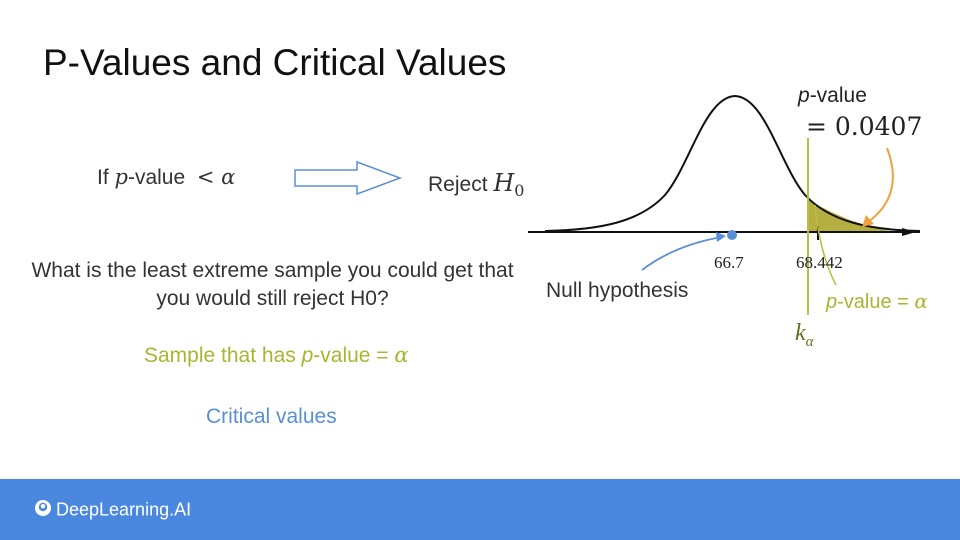  I want to click on reject-h0: Reject H0, so click(476, 184).